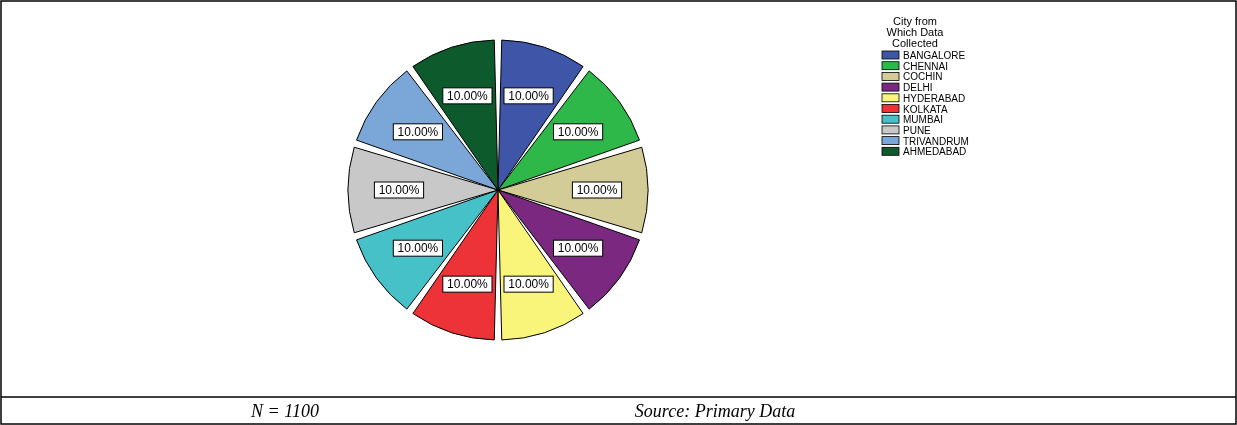  Describe the element at coordinates (934, 55) in the screenshot. I see `legend-label: BANGALORE` at that location.